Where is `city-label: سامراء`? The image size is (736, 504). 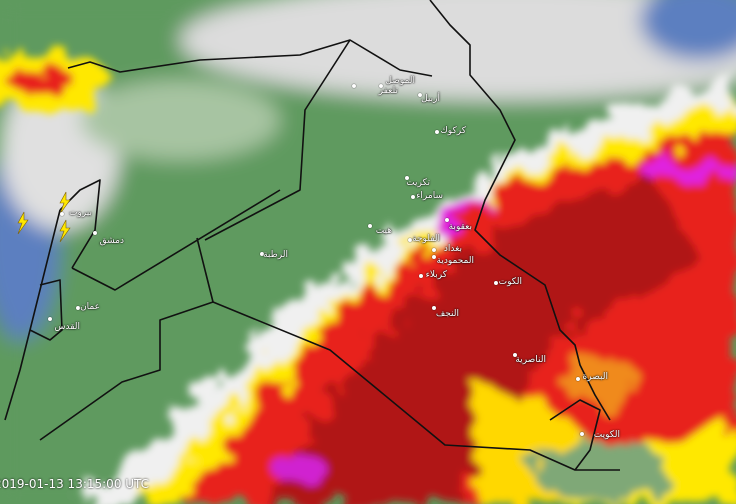 city-label: سامراء is located at coordinates (429, 196).